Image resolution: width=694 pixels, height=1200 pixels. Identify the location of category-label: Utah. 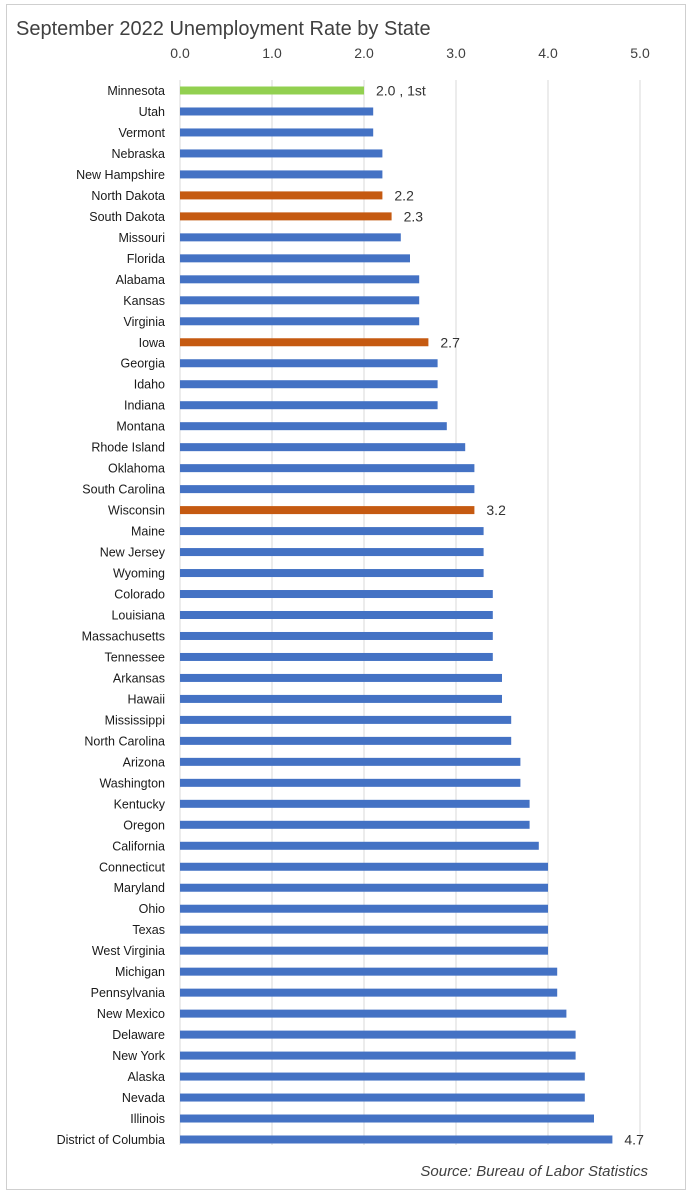
(152, 112).